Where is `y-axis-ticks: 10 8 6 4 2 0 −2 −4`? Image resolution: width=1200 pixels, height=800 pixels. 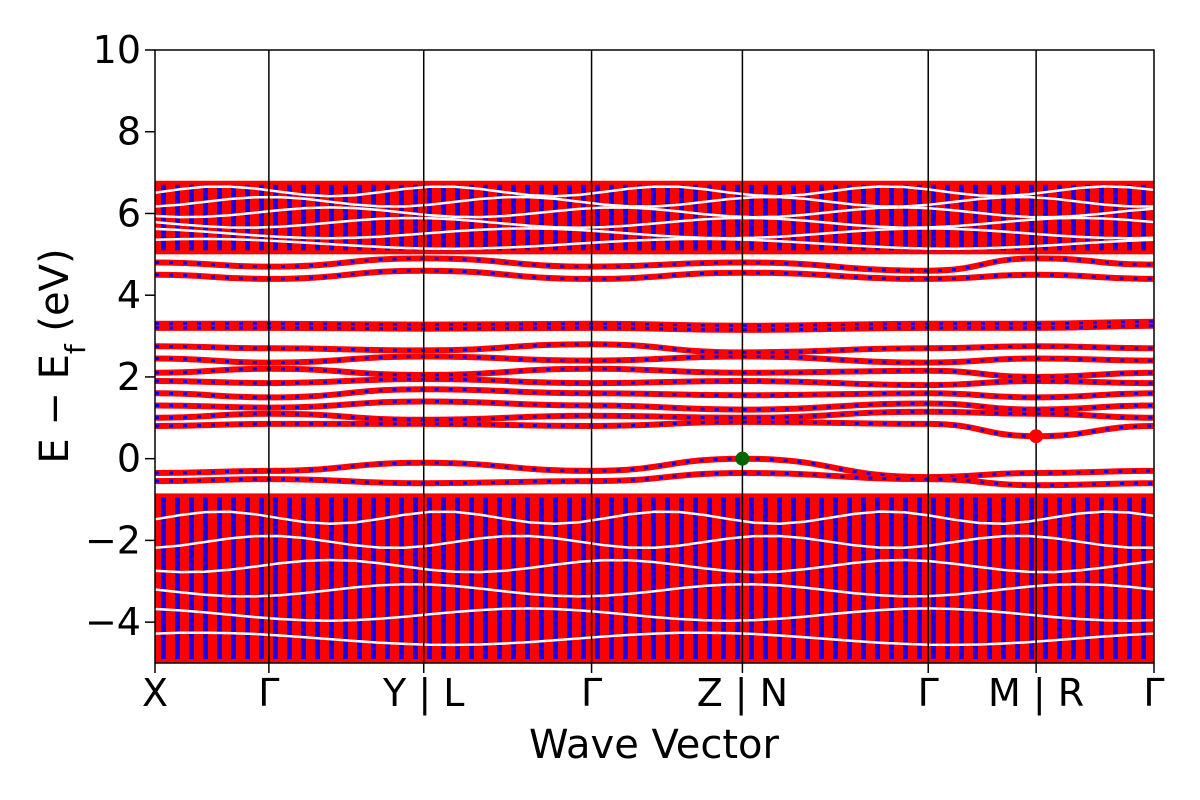
y-axis-ticks: 10 8 6 4 2 0 −2 −4 is located at coordinates (120, 336).